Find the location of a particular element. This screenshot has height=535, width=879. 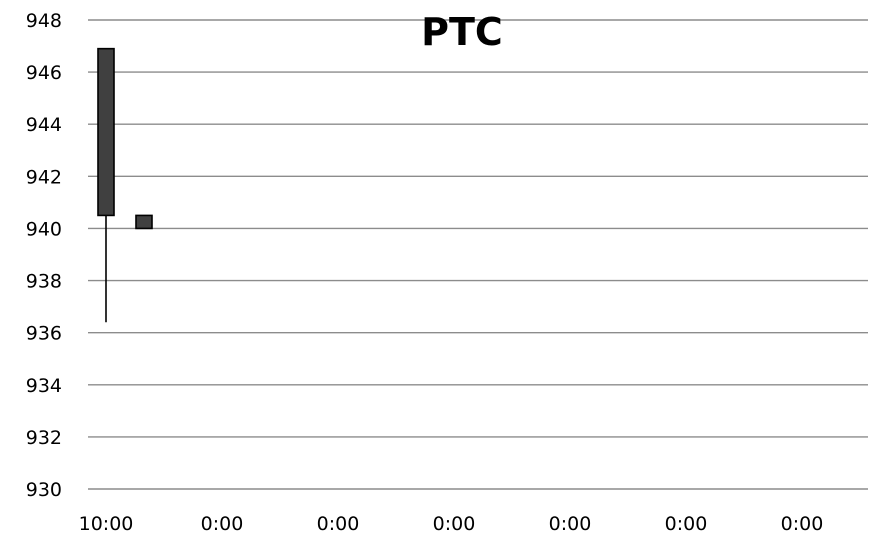

x-axis-ticks: 10:00 0:00 0:00 0:00 0:00 0:00 0:00 is located at coordinates (451, 524).